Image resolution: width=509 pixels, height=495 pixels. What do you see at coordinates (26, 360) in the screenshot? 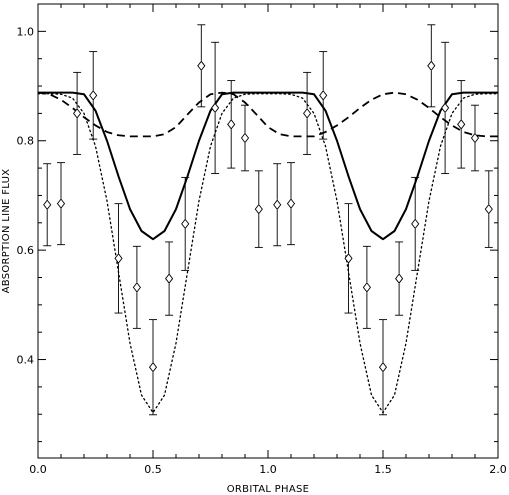
I see `y-tick-label: 0.4` at bounding box center [26, 360].